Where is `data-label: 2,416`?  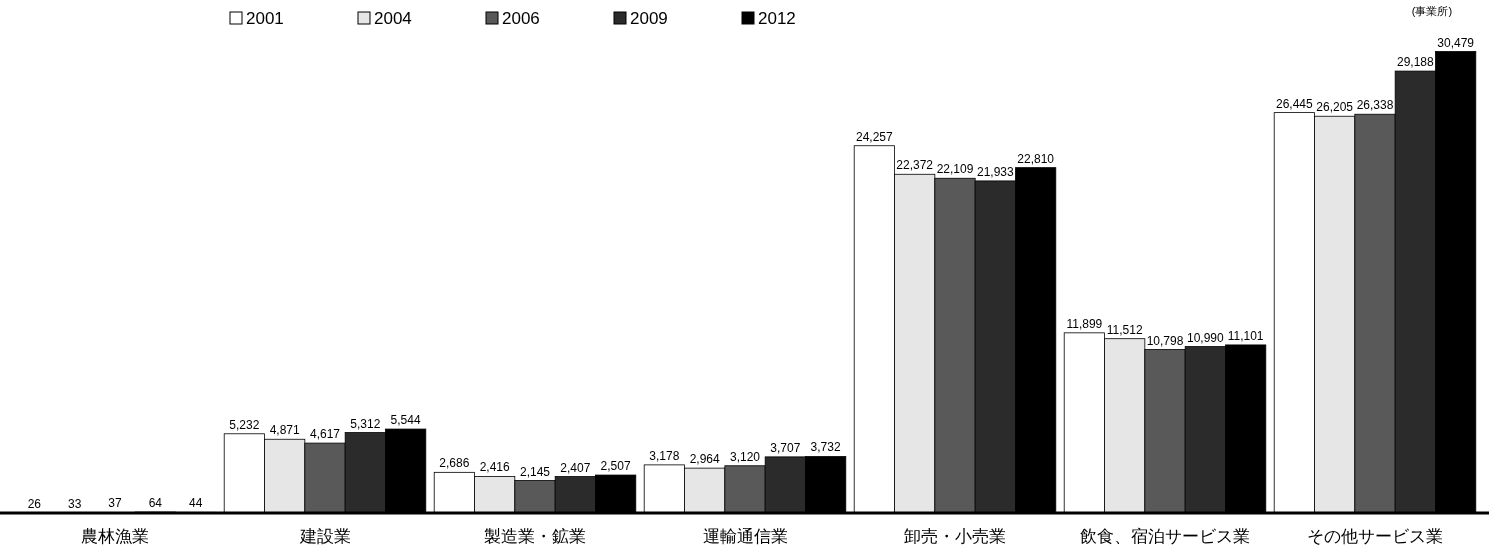 data-label: 2,416 is located at coordinates (495, 467).